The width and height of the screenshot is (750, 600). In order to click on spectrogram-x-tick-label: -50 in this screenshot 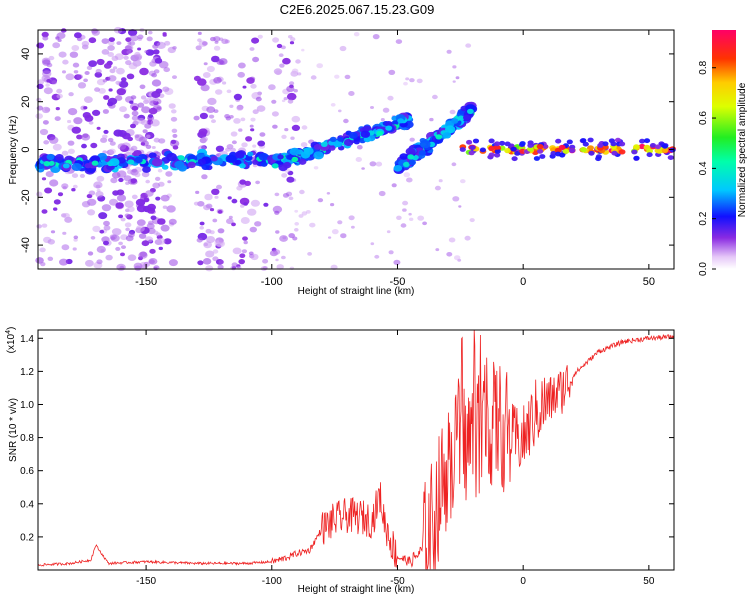, I will do `click(398, 282)`.